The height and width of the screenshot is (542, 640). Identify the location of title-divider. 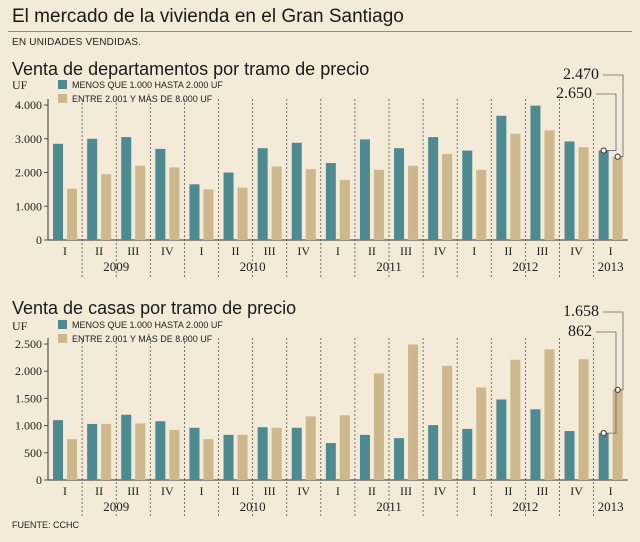
(320, 31).